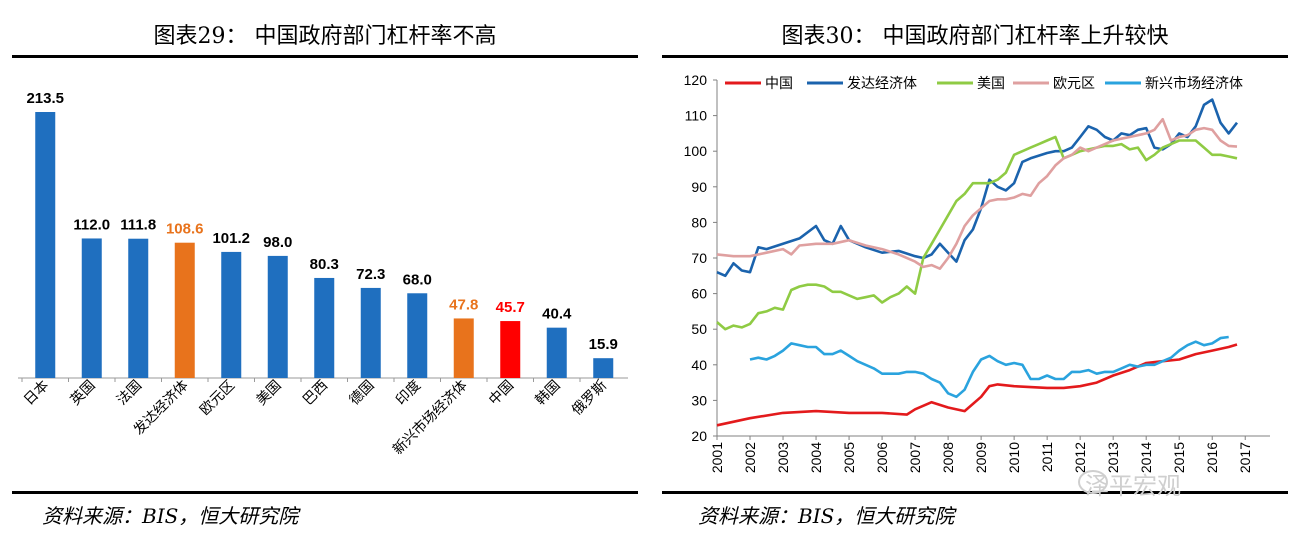  What do you see at coordinates (699, 436) in the screenshot?
I see `y-tick-label: 20` at bounding box center [699, 436].